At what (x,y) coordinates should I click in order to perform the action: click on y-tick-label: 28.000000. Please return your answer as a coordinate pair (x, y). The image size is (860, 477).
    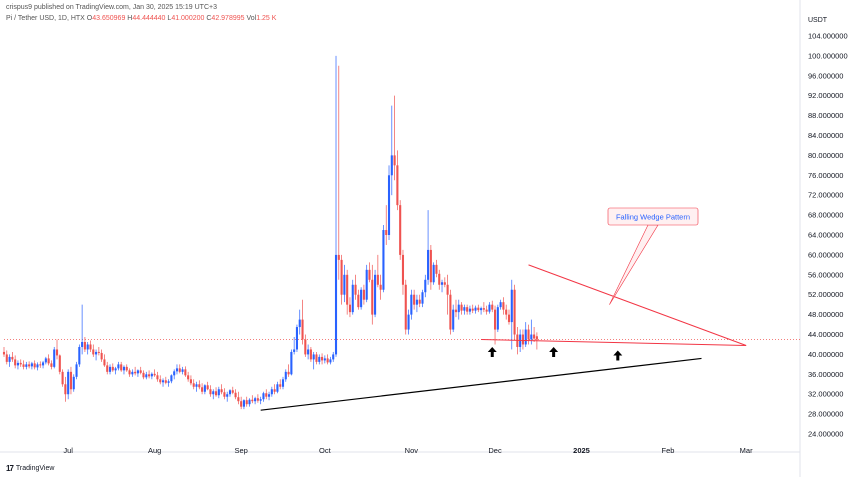
    Looking at the image, I should click on (825, 414).